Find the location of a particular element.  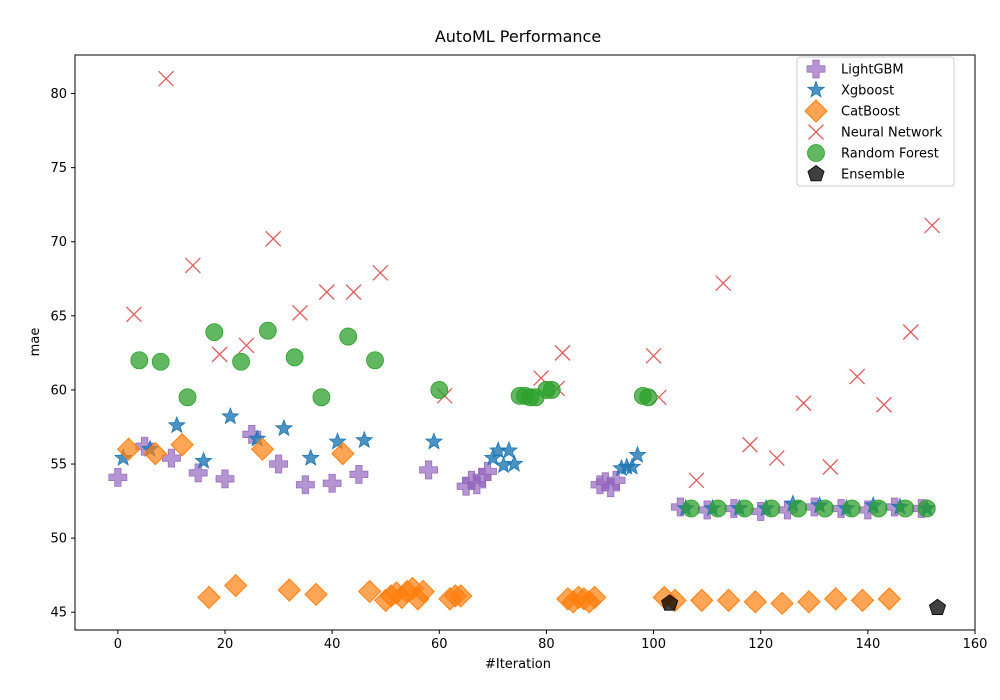

legend-marker-xgboost is located at coordinates (816, 89).